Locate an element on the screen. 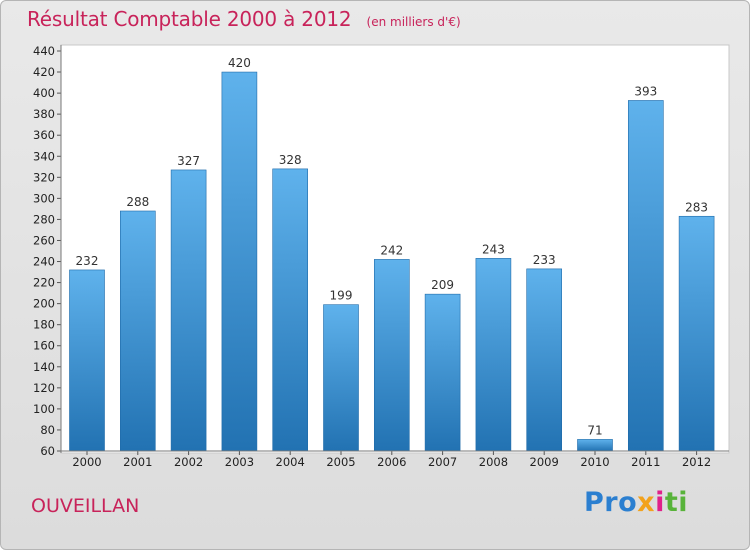 The height and width of the screenshot is (550, 750). y-tick-label: 220 is located at coordinates (44, 283).